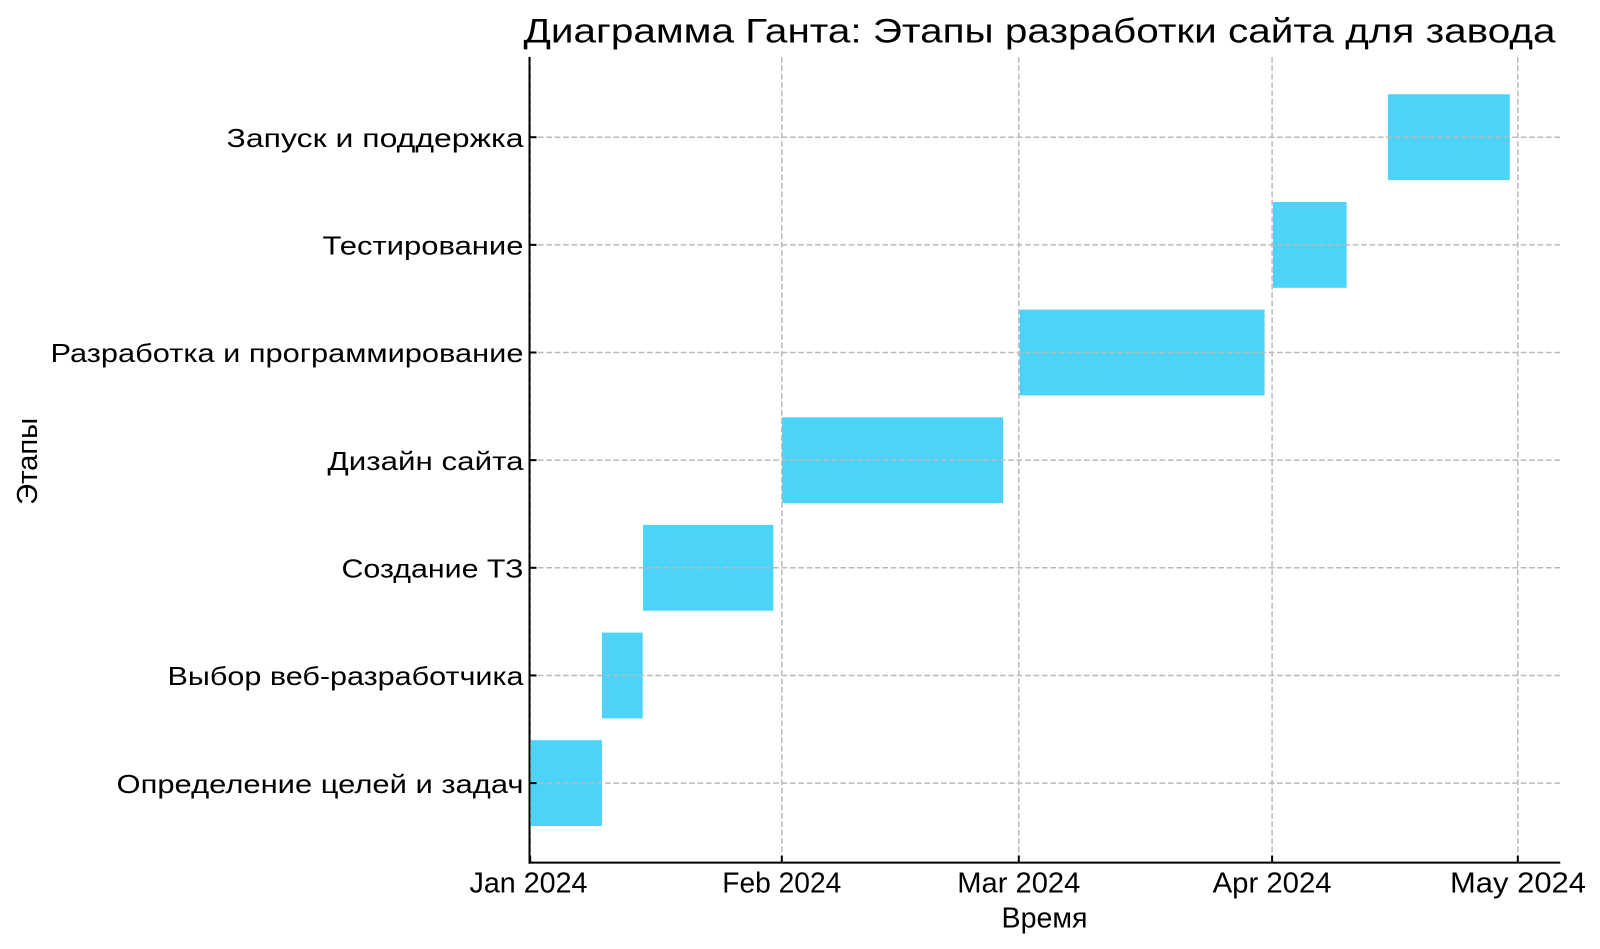 The height and width of the screenshot is (949, 1600). I want to click on svg-text: Запуск и поддержка, so click(376, 138).